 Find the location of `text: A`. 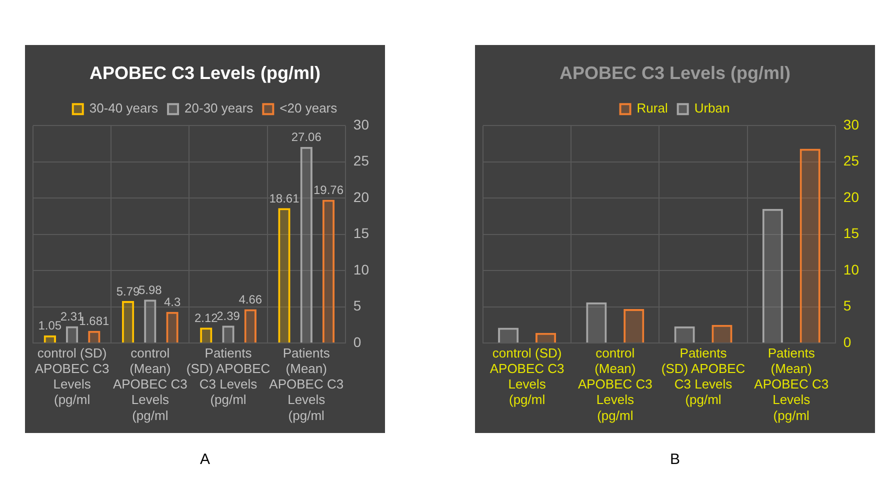

text: A is located at coordinates (204, 459).